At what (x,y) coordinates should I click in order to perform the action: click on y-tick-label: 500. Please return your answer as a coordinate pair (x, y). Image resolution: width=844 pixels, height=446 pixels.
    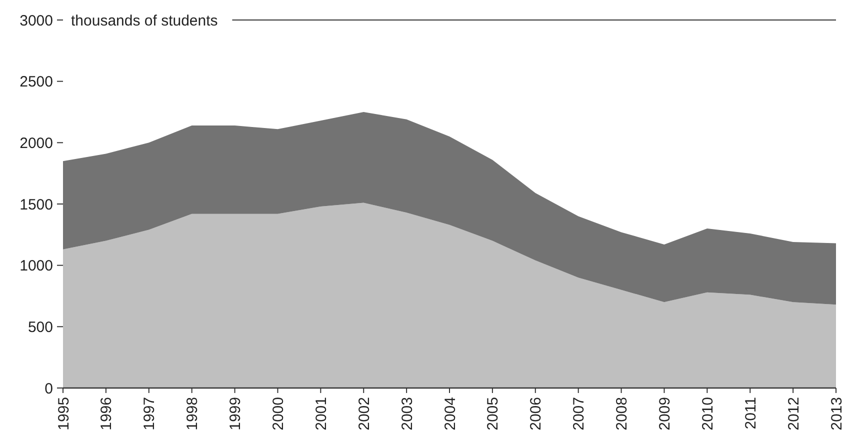
    Looking at the image, I should click on (40, 327).